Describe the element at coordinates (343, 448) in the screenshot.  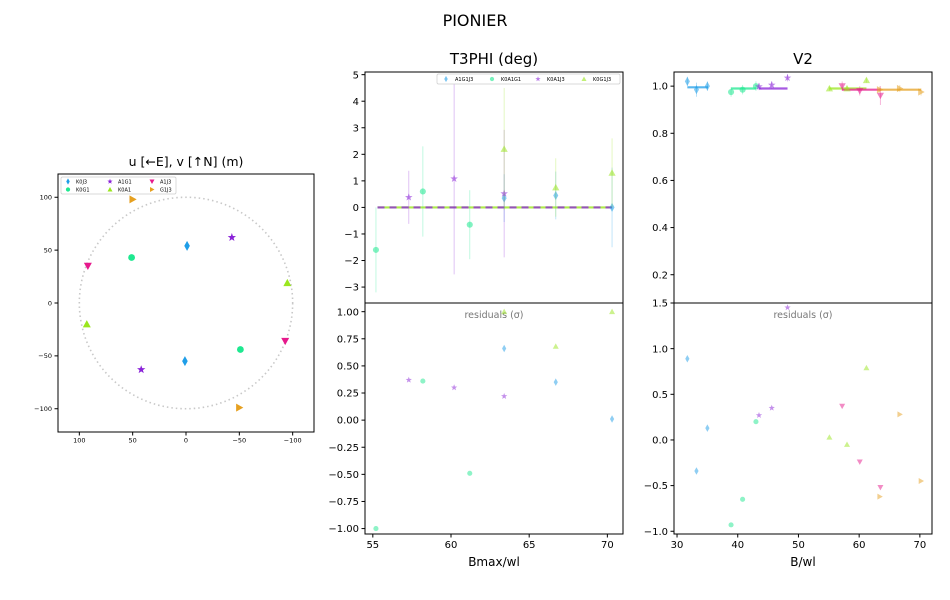
I see `y-tick-label: −0.25` at that location.